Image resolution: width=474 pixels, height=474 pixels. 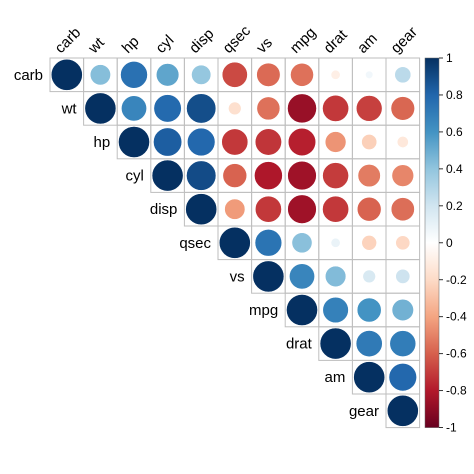 I want to click on corr-circle-hp-vs, so click(x=268, y=142).